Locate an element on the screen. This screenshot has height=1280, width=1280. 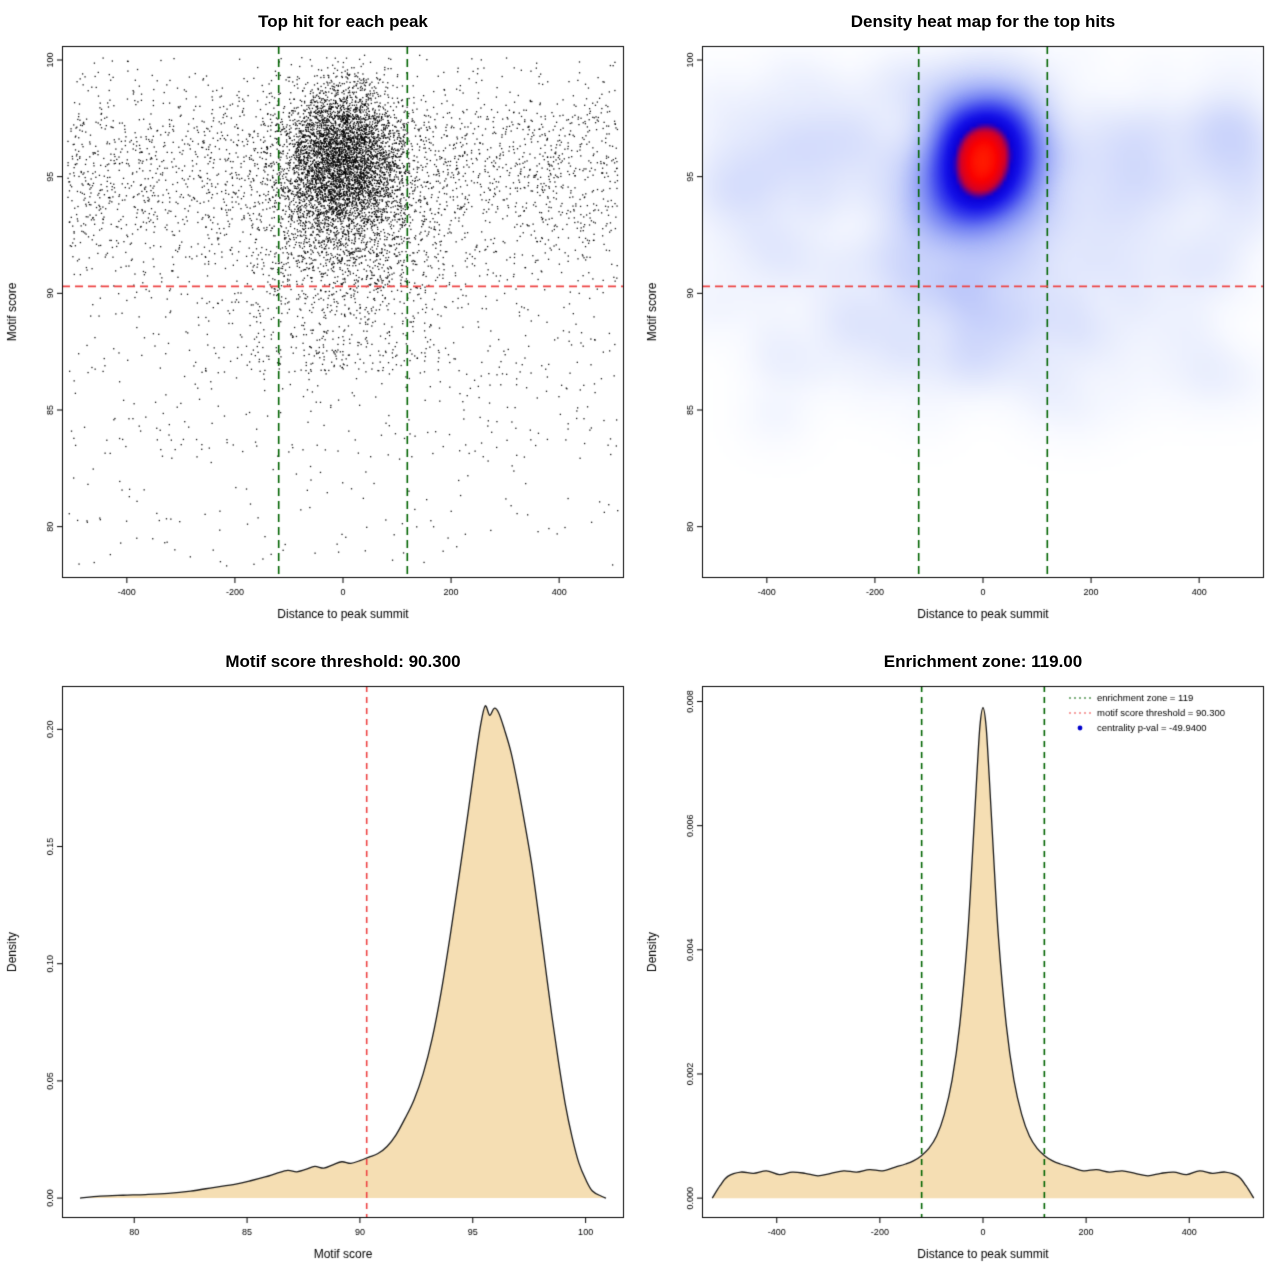
panel-title-heatmap: Density heat map for the top hits is located at coordinates (983, 21).